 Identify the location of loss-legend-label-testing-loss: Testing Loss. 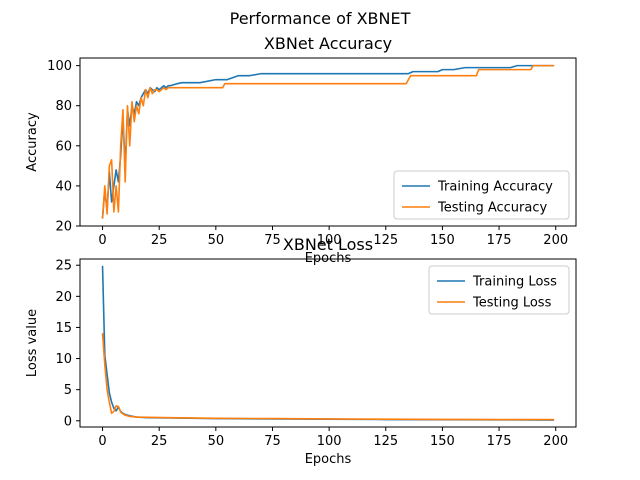
(512, 303).